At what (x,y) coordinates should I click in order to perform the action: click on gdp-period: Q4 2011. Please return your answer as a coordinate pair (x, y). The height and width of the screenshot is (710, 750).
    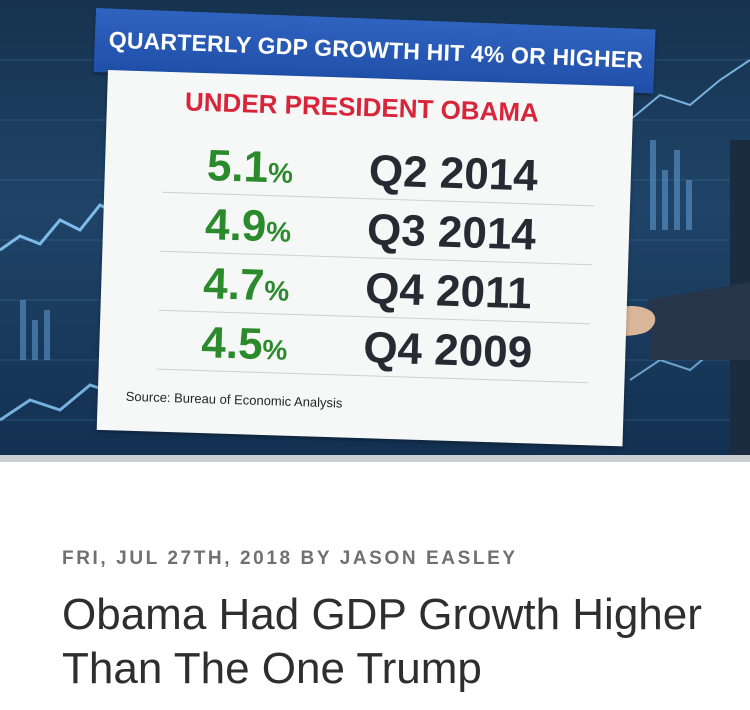
    Looking at the image, I should click on (448, 291).